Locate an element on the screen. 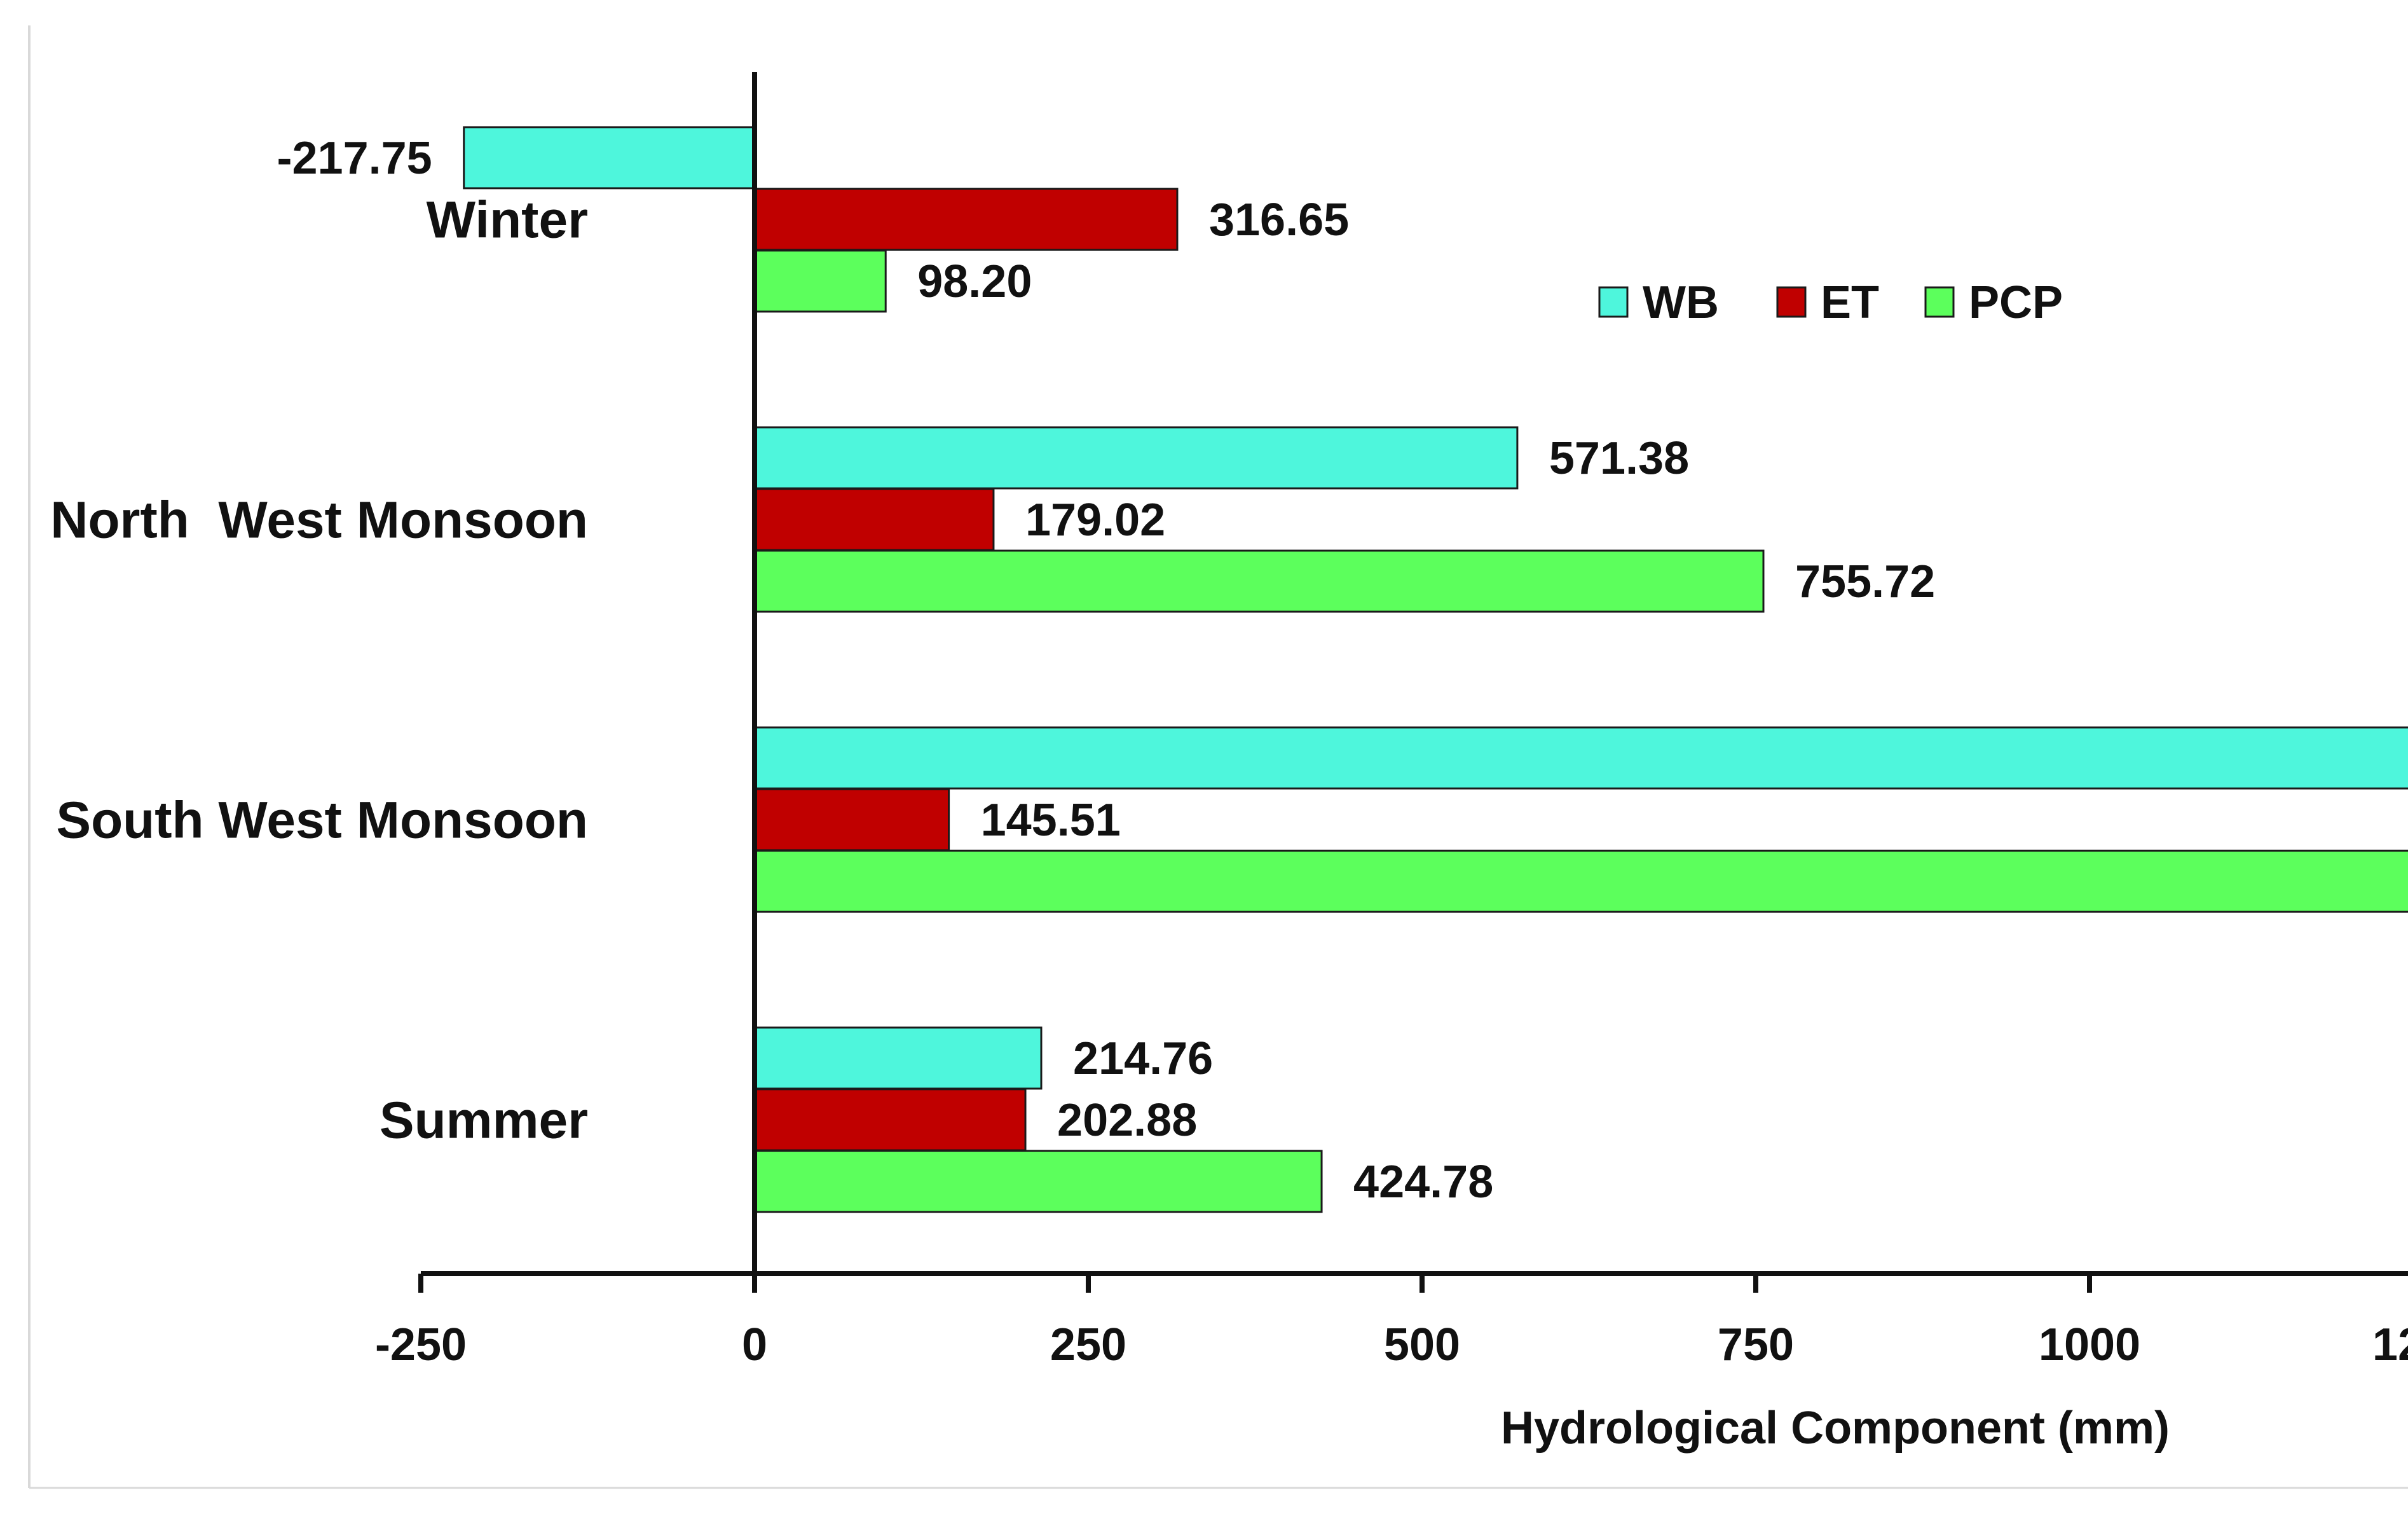 Image resolution: width=2408 pixels, height=1514 pixels. legend-label-wb: WB is located at coordinates (1681, 302).